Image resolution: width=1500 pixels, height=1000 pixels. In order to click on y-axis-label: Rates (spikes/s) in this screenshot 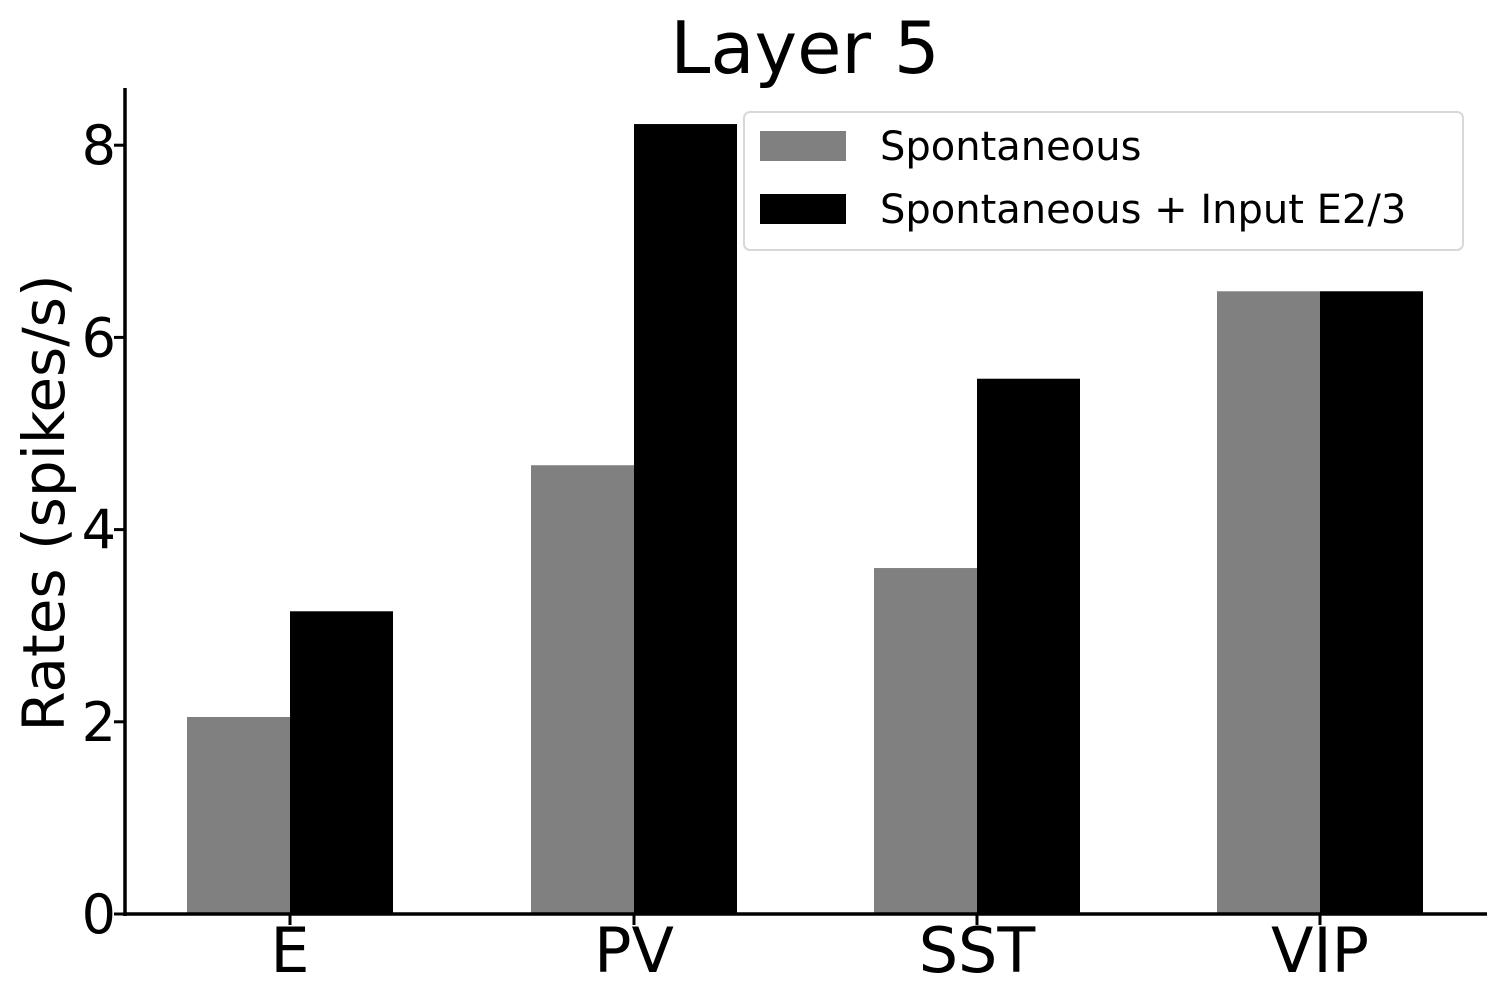, I will do `click(44, 502)`.